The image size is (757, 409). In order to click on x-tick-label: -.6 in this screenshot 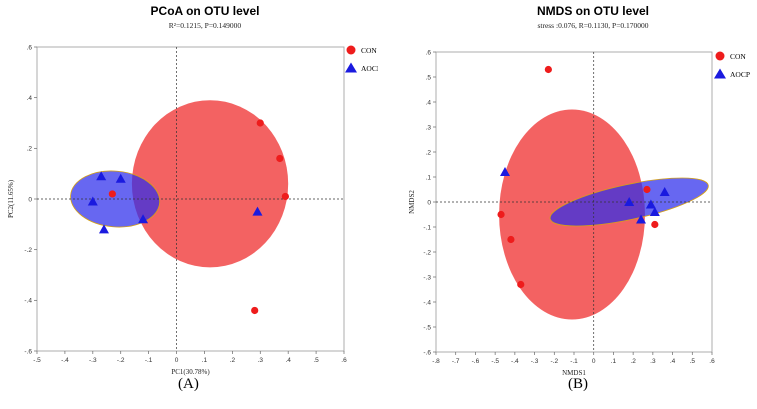, I will do `click(476, 361)`.